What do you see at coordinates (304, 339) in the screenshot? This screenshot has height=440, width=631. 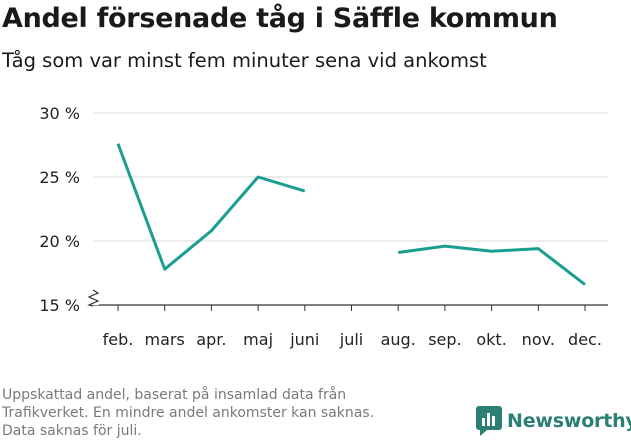 I see `x-tick-label: juni` at bounding box center [304, 339].